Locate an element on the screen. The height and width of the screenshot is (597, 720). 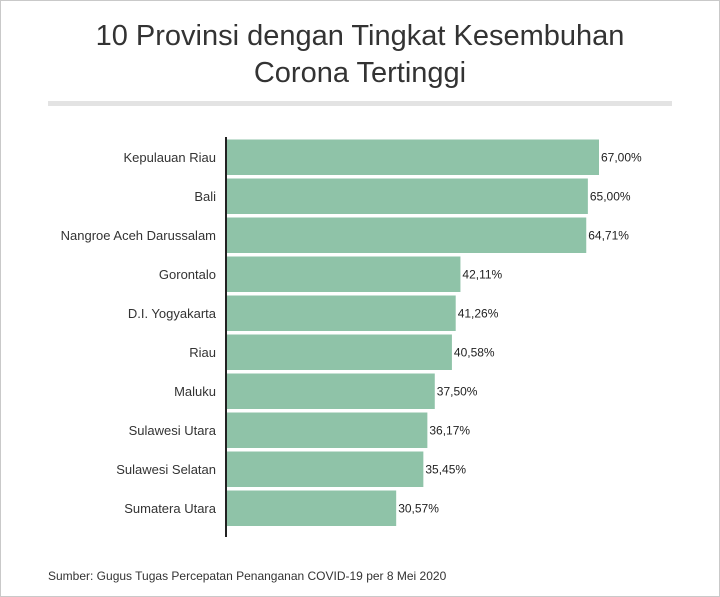
value-label: 41,26% is located at coordinates (478, 313).